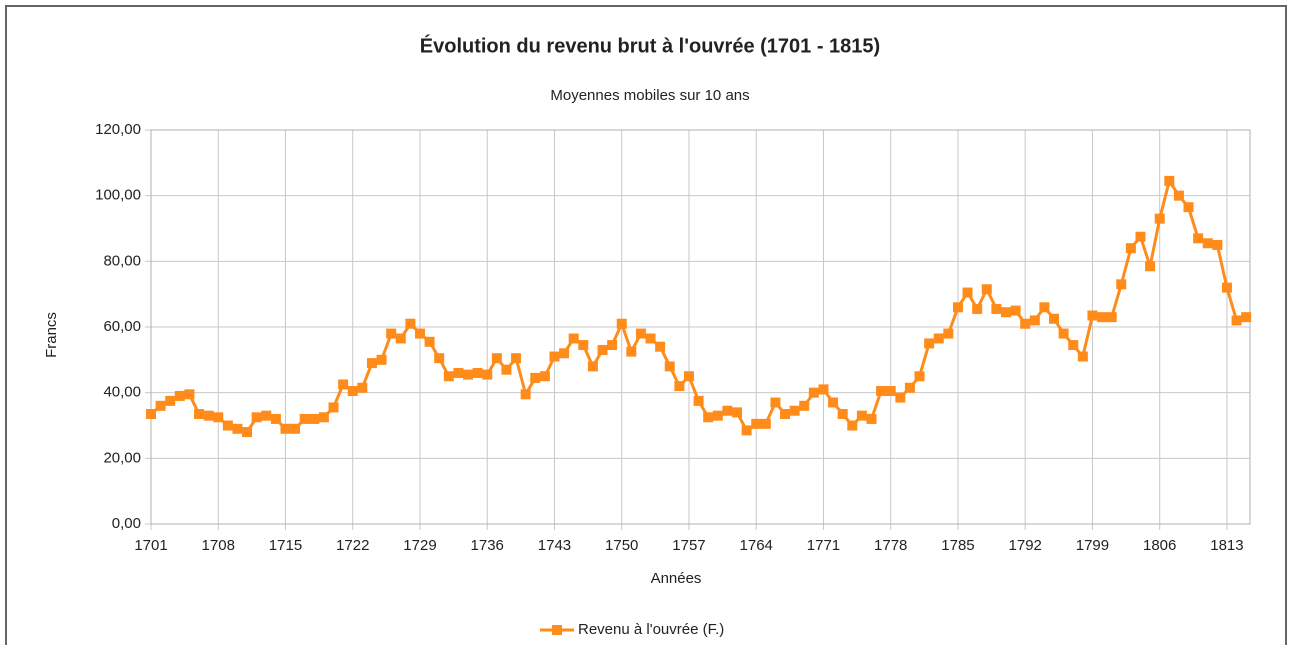  I want to click on y-tick-label: 120,00, so click(118, 129).